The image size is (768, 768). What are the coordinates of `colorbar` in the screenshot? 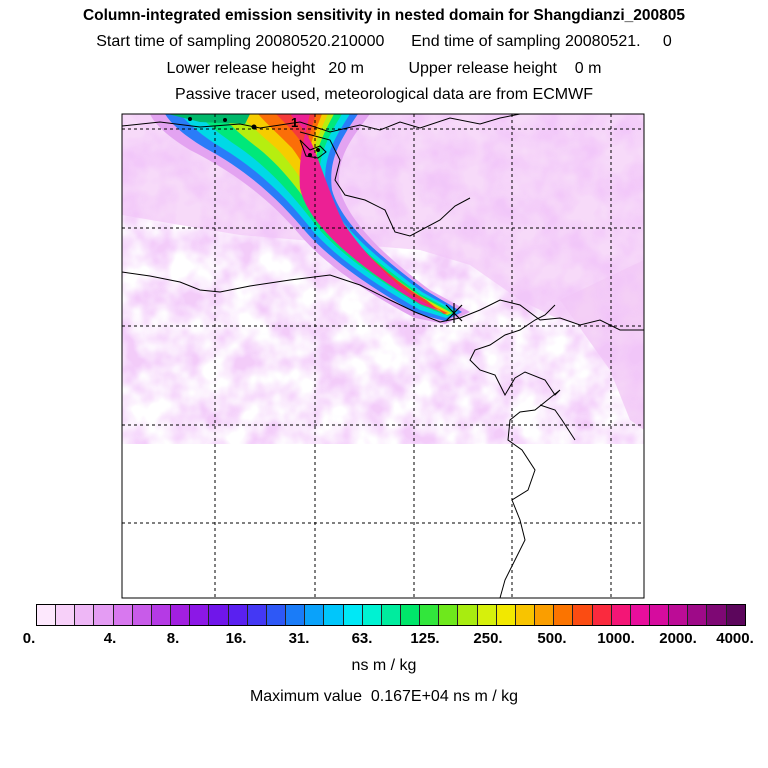 It's located at (391, 615).